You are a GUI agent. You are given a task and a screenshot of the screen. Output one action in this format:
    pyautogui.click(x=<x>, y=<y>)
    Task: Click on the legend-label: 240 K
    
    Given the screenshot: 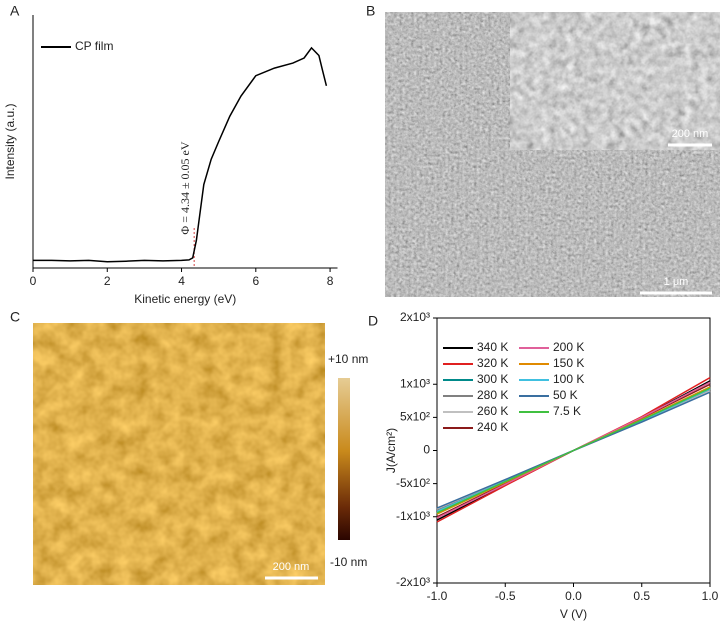 What is the action you would take?
    pyautogui.click(x=492, y=427)
    